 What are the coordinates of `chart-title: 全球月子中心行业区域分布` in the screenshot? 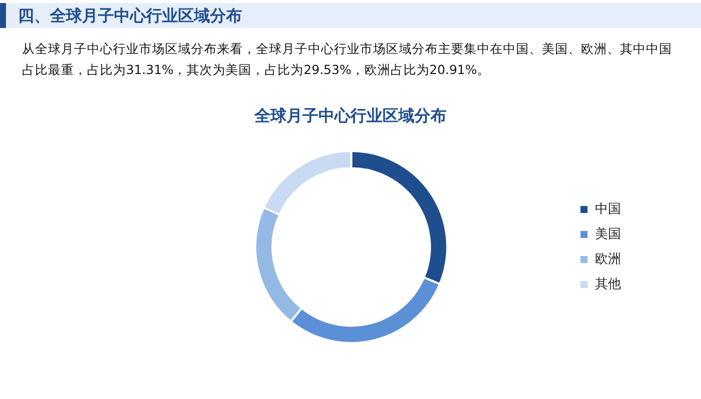 It's located at (350, 116).